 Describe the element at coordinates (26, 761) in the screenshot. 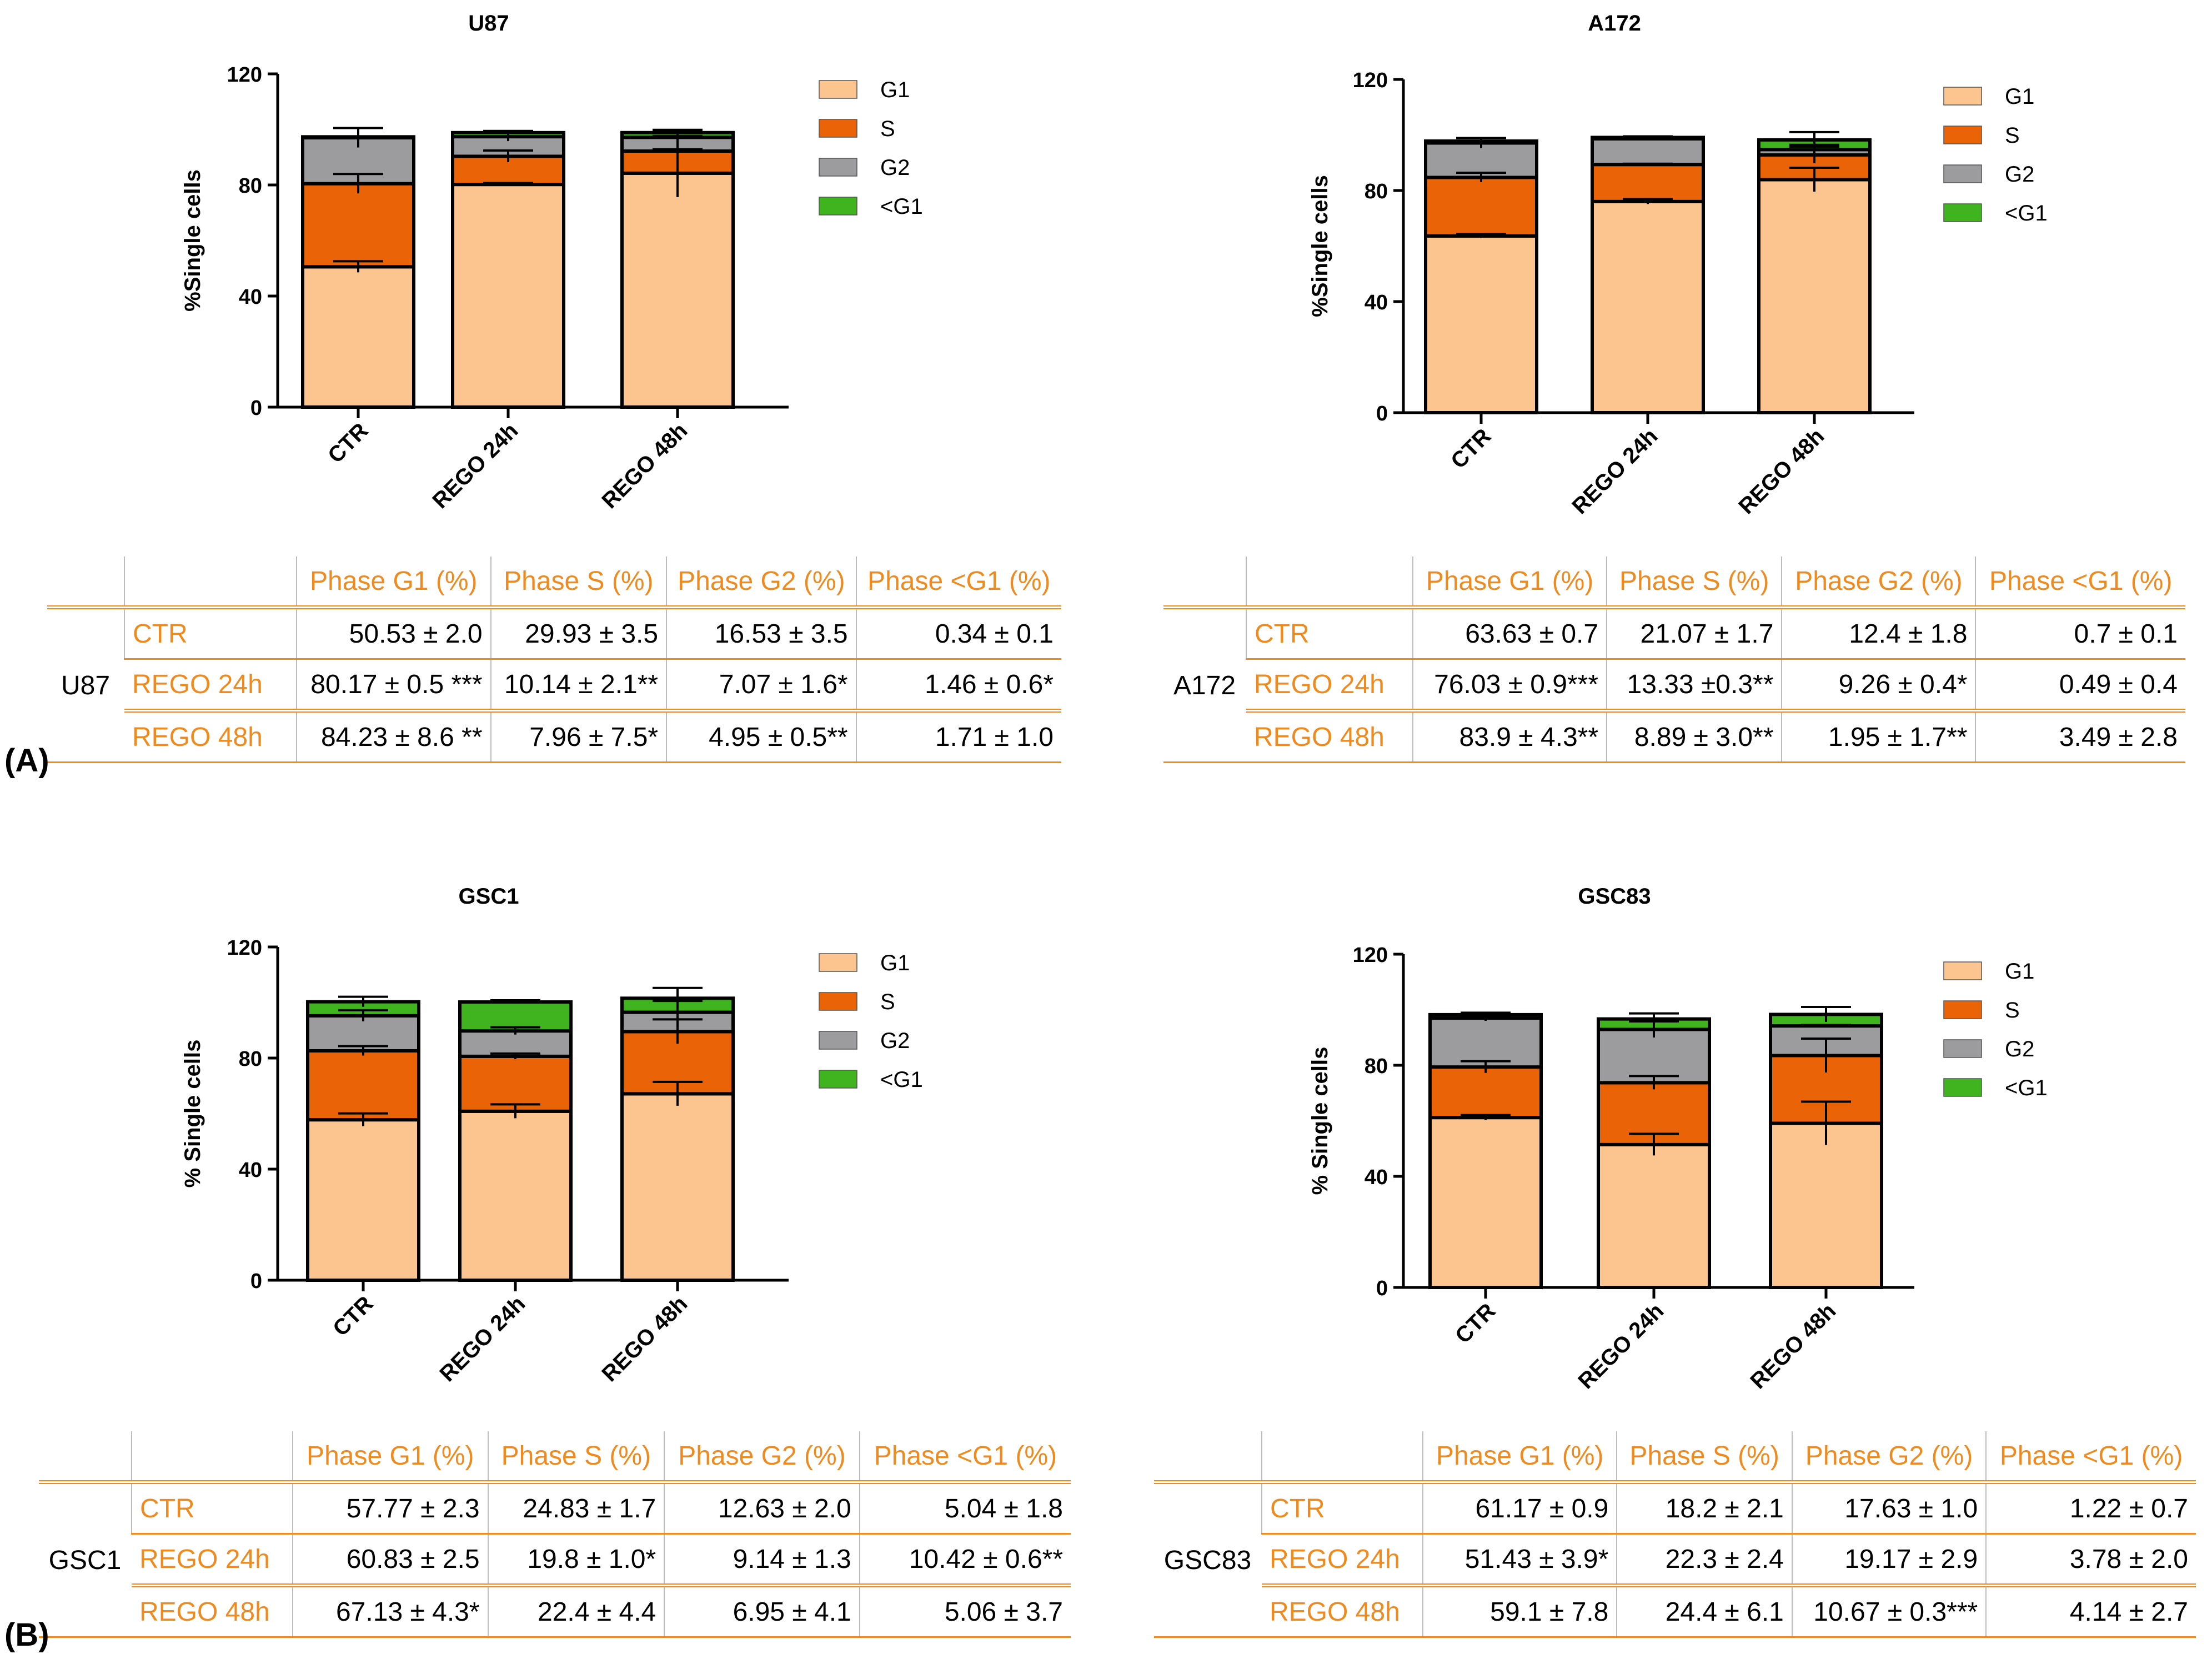

I see `panel-label-a: (A)` at that location.